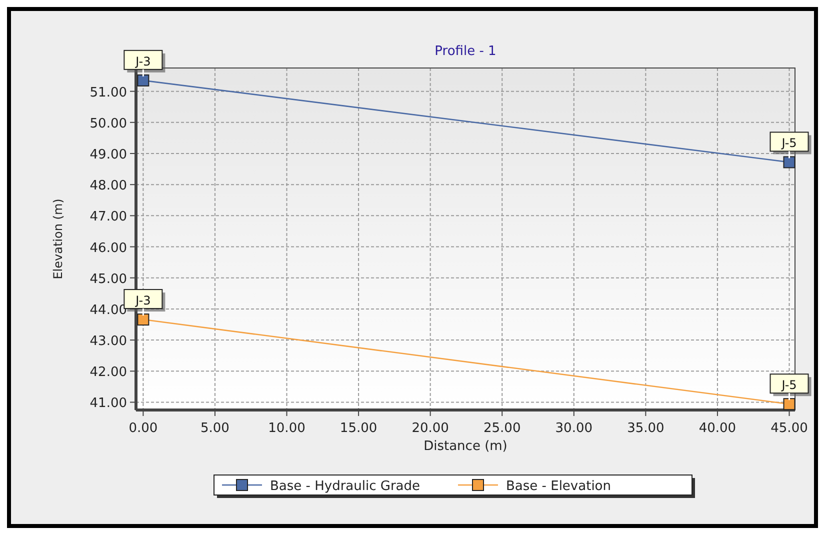 This screenshot has width=825, height=535. What do you see at coordinates (108, 404) in the screenshot?
I see `y-tick-label: 41.00` at bounding box center [108, 404].